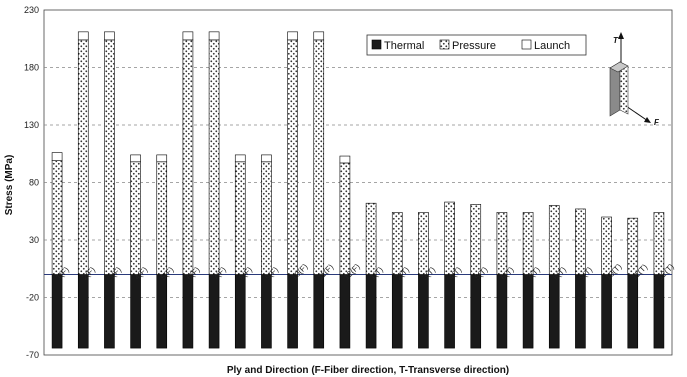 The width and height of the screenshot is (687, 377). I want to click on bar-pressure-3(F), so click(109, 157).